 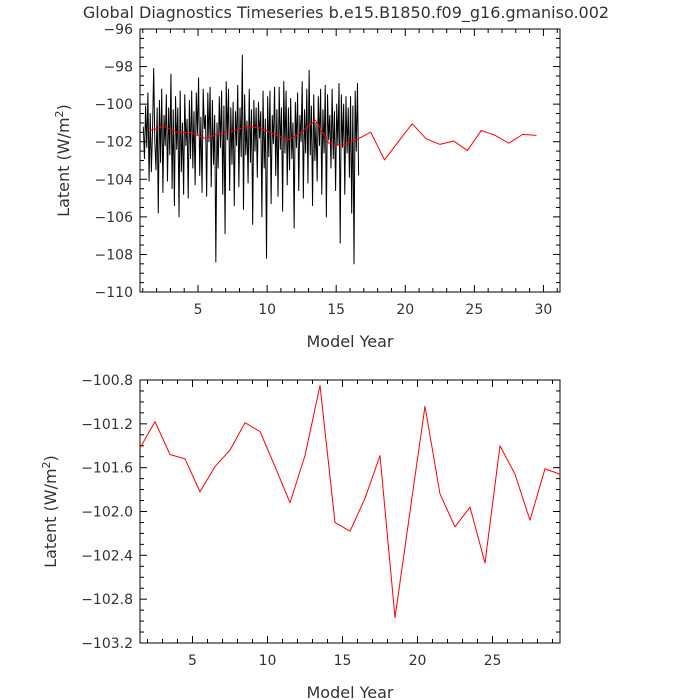 I want to click on y-tick-label: −101.2, so click(x=107, y=425).